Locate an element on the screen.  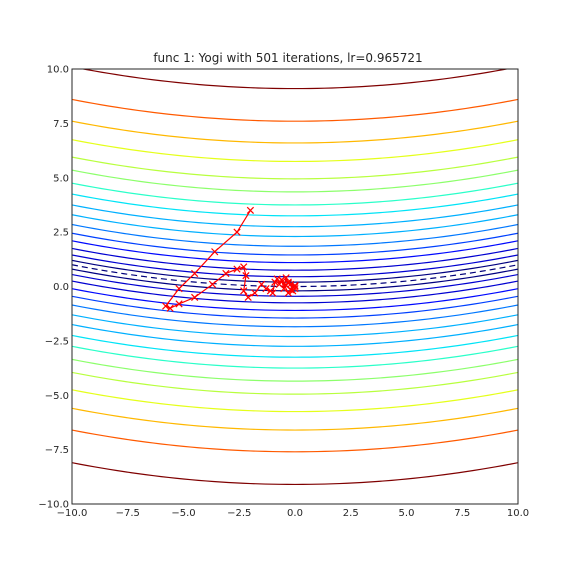
x-tick-label: 10.0 is located at coordinates (518, 513).